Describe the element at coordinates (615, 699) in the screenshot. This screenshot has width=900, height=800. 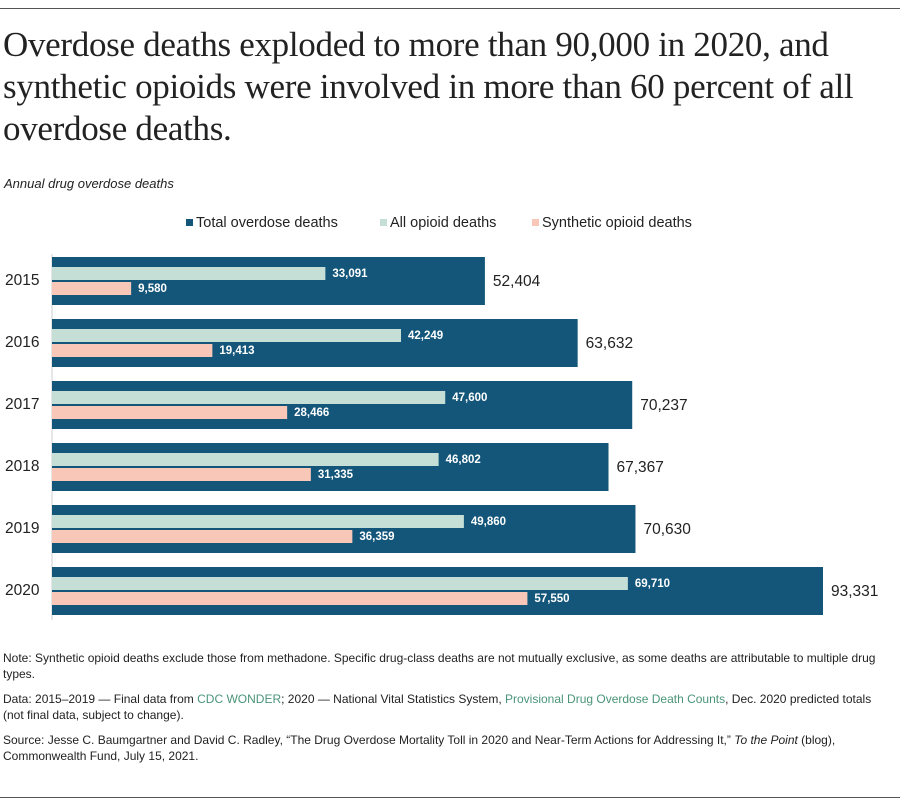
I see `link: Provisional Drug Overdose Death Counts` at that location.